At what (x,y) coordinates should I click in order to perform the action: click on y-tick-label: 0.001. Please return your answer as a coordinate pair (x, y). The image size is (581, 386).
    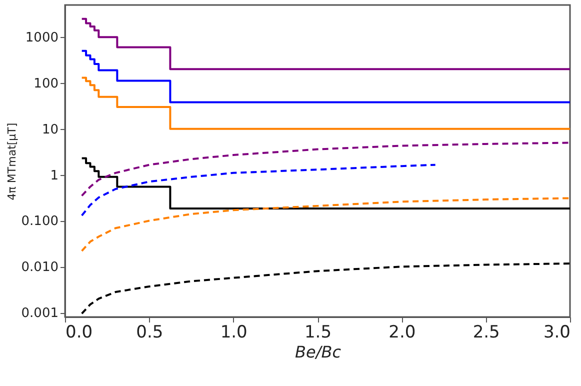
    Looking at the image, I should click on (39, 314).